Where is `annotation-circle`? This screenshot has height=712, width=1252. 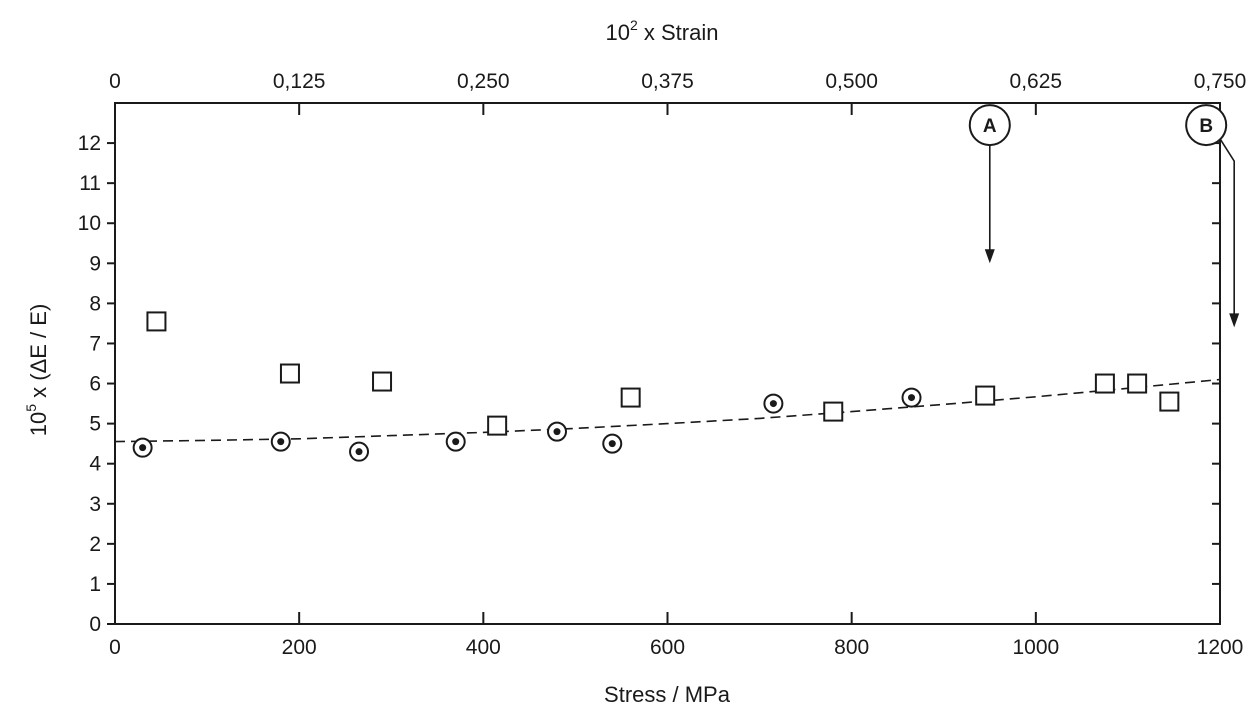 annotation-circle is located at coordinates (1206, 125).